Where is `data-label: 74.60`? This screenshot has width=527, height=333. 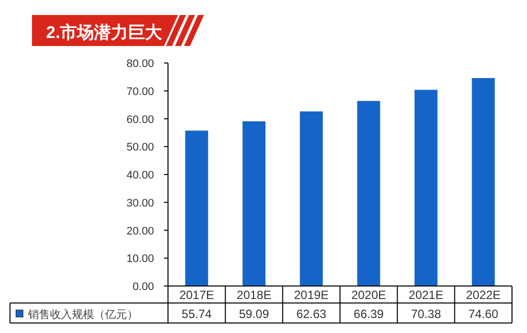 data-label: 74.60 is located at coordinates (483, 314).